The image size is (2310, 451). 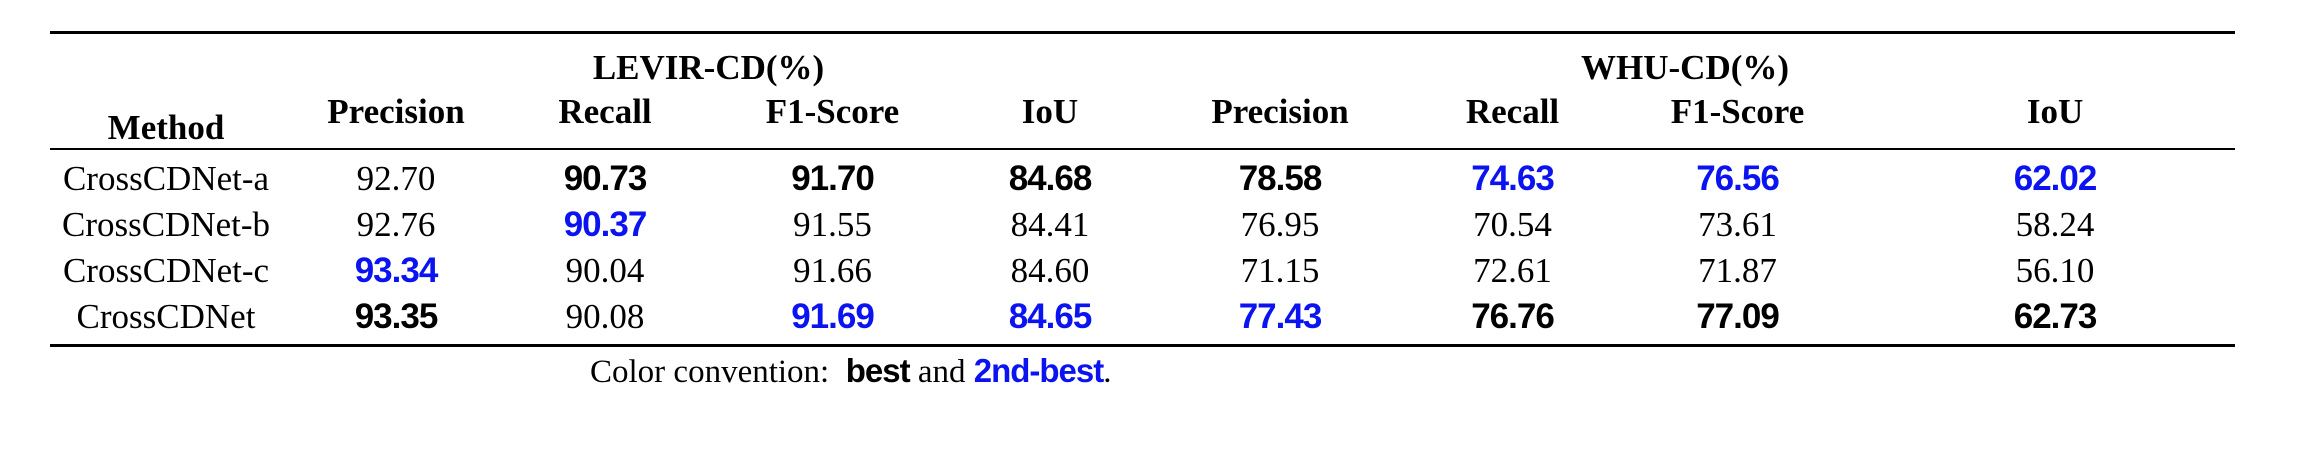 I want to click on metric-value-cell: 76.95, so click(x=1280, y=224).